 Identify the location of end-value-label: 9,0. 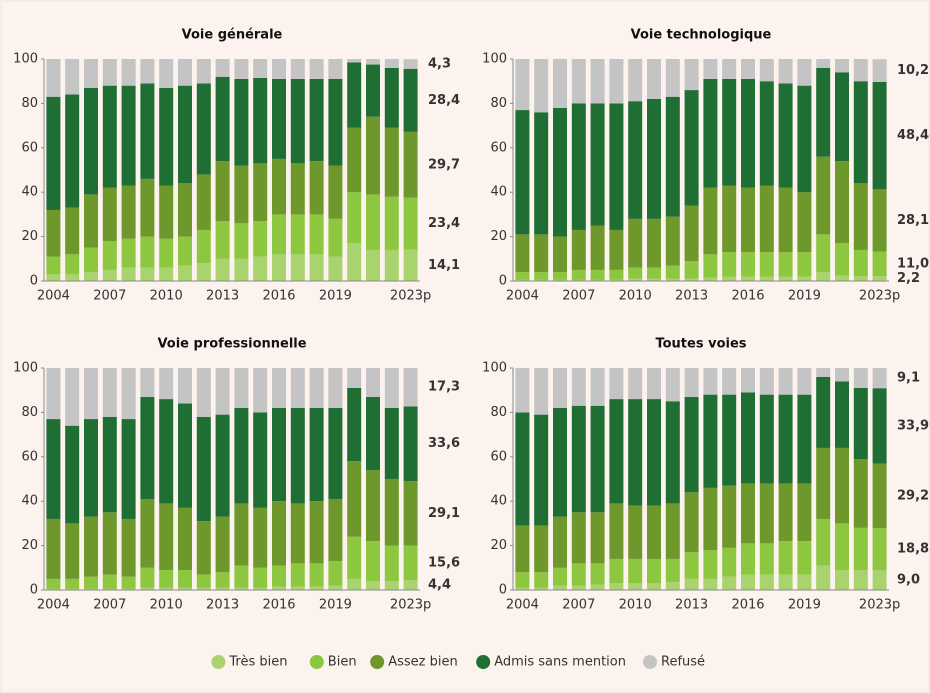
(908, 580).